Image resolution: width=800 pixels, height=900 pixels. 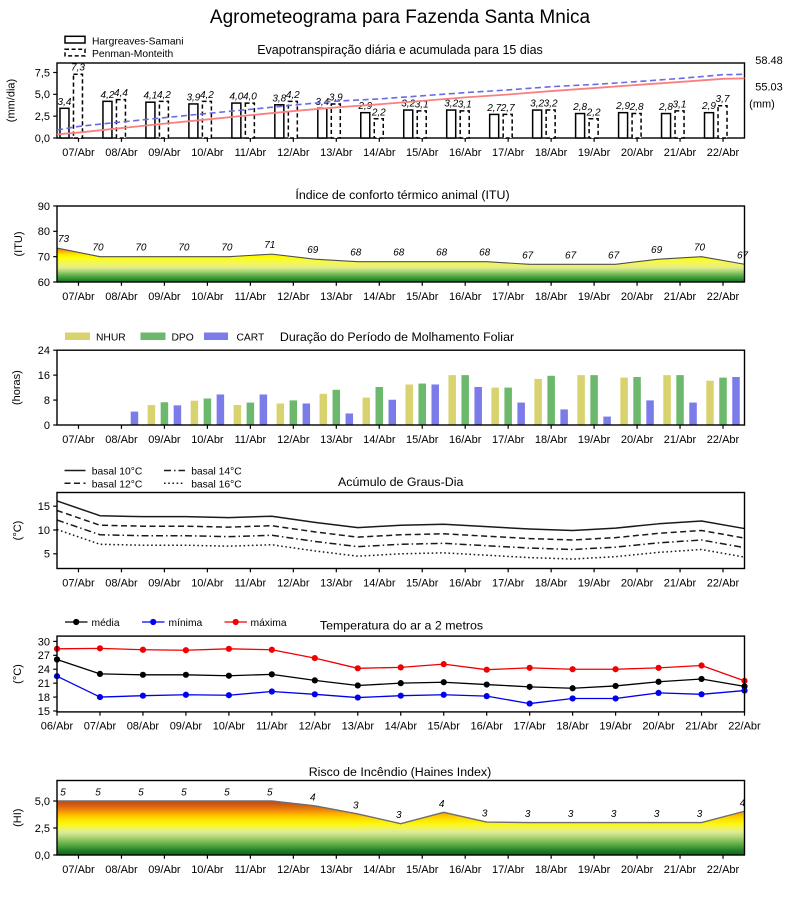 What do you see at coordinates (44, 642) in the screenshot?
I see `svg-text: 30` at bounding box center [44, 642].